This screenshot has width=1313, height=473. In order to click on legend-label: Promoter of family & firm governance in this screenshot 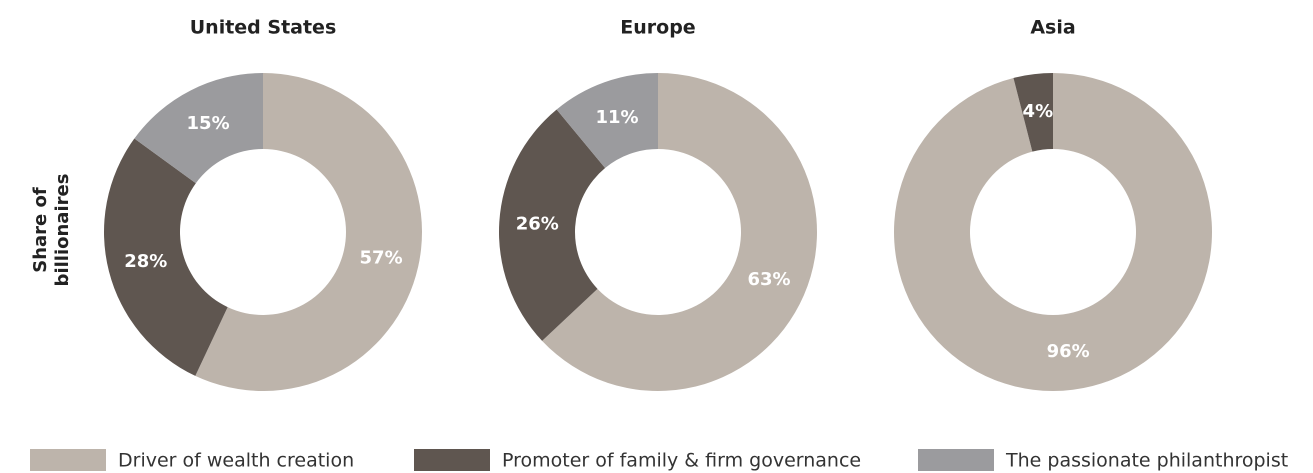, I will do `click(681, 461)`.